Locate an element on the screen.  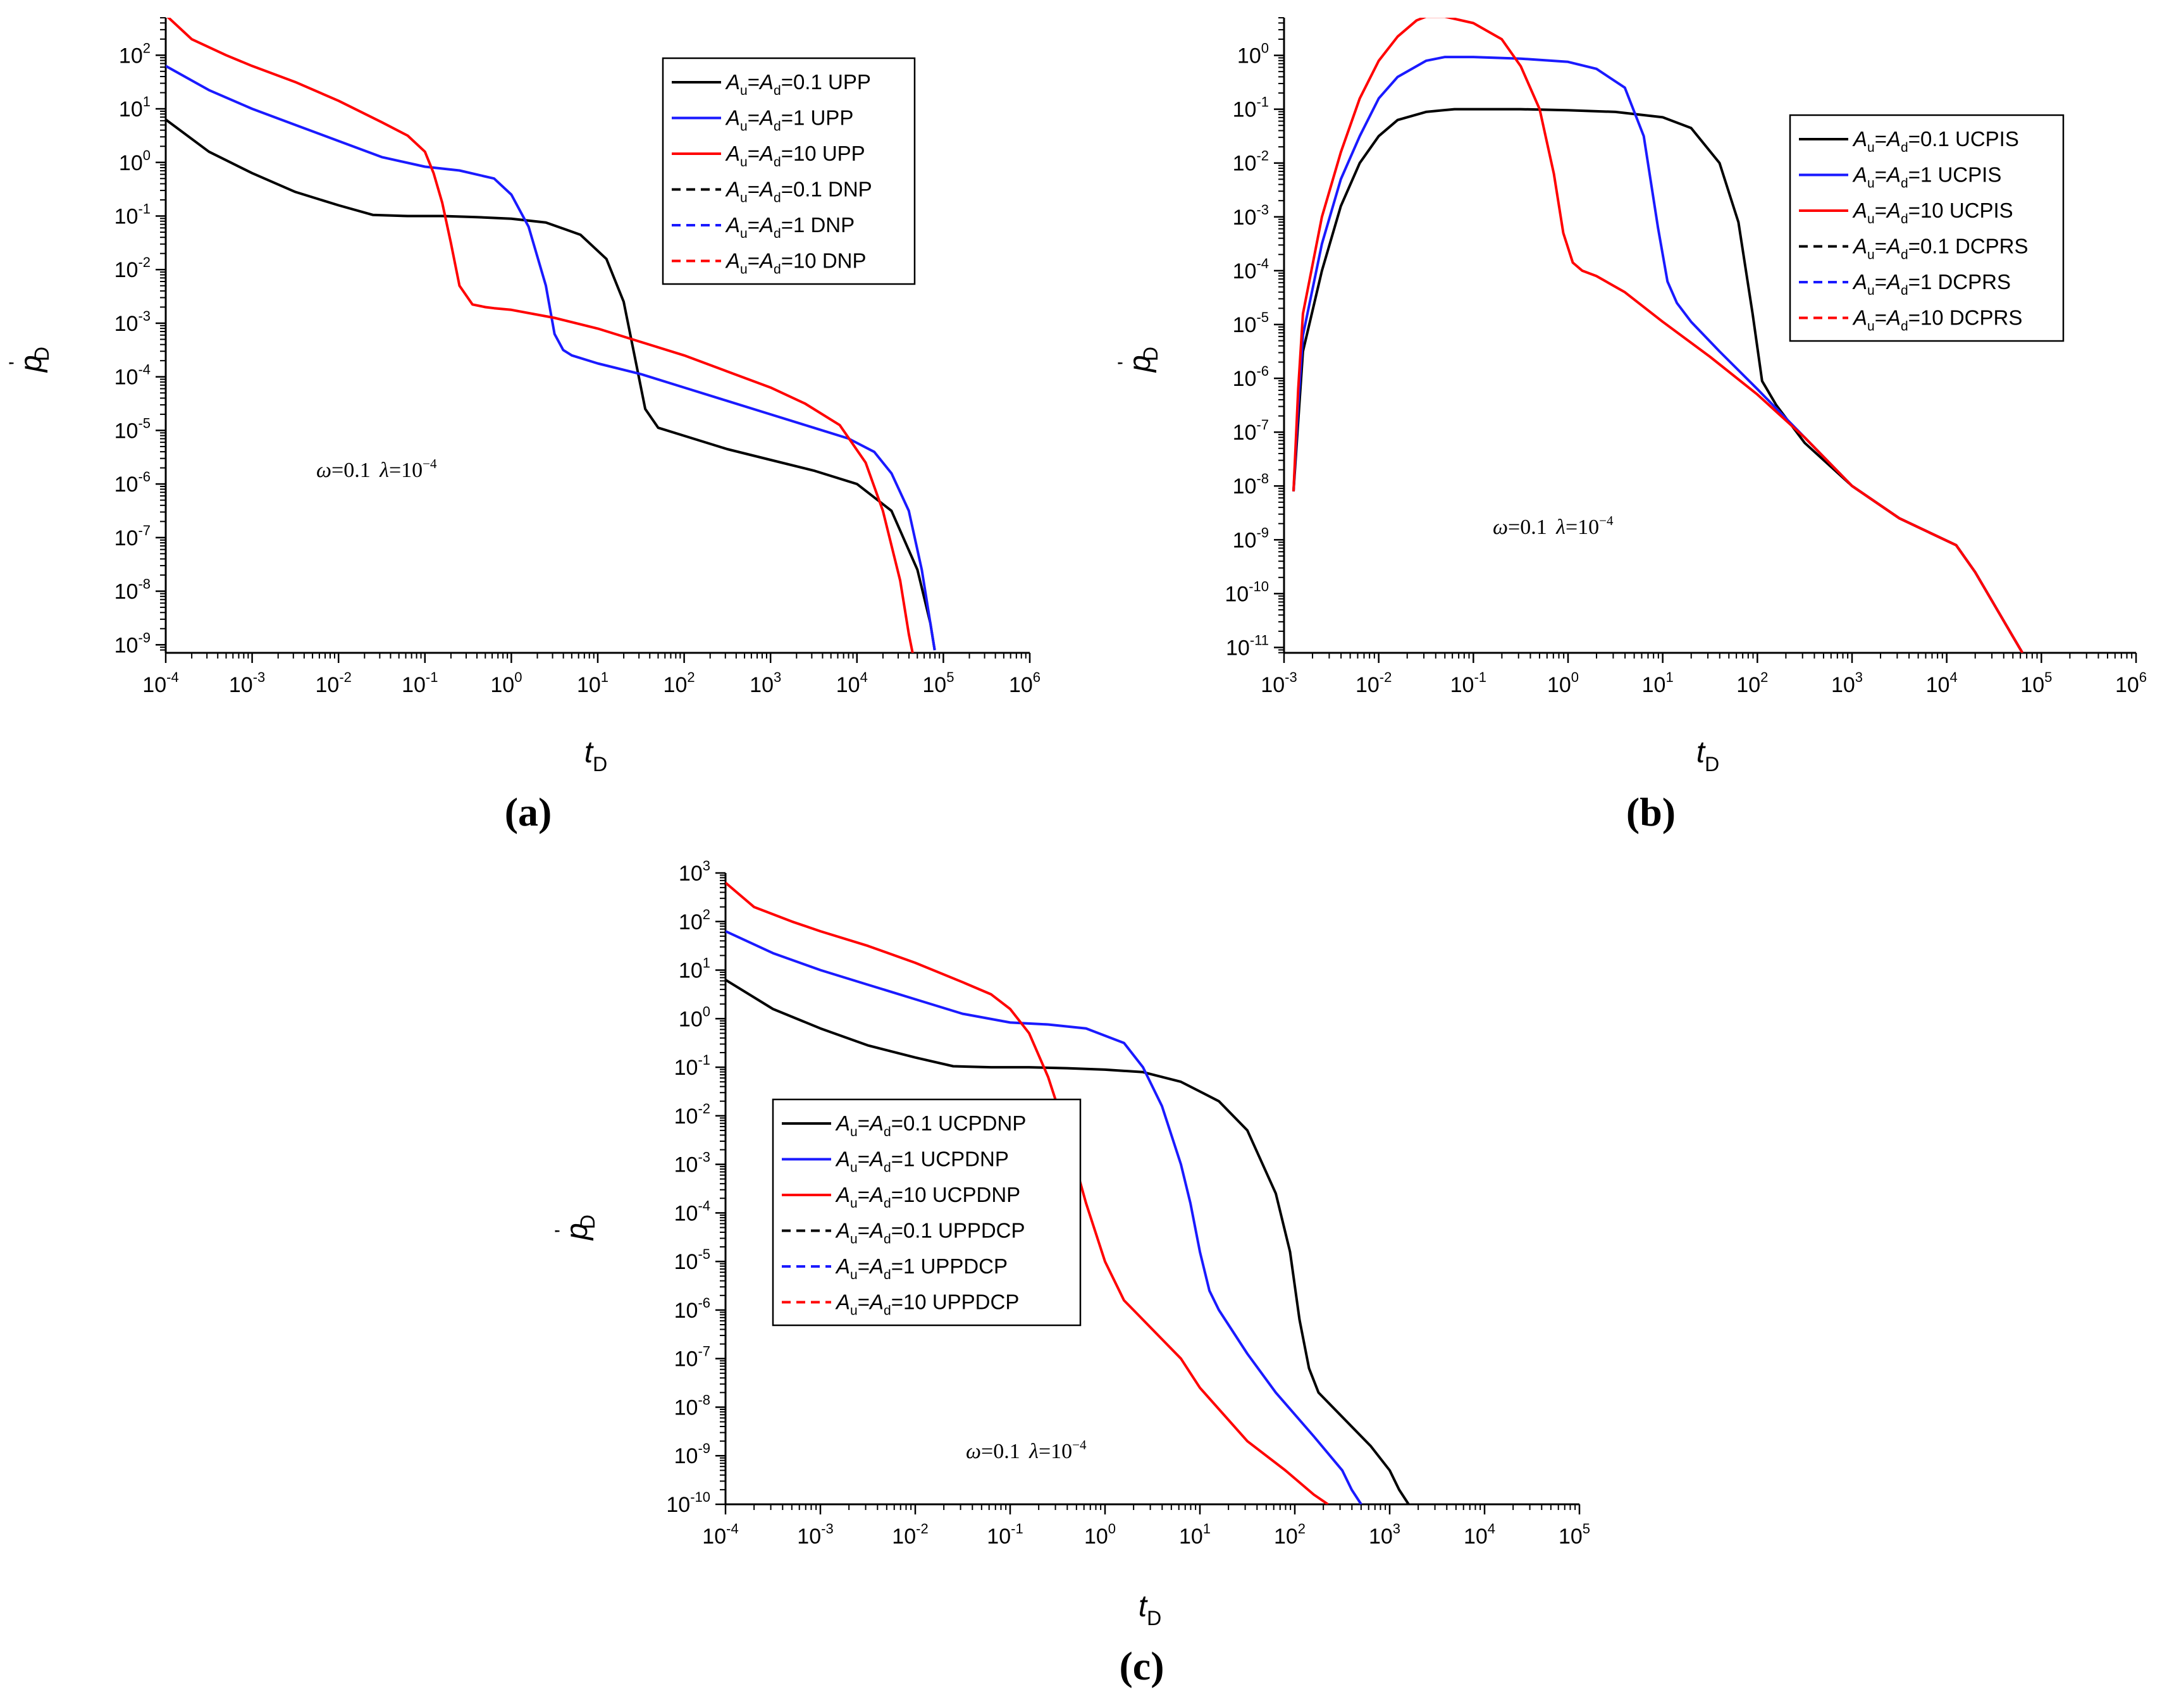
panel-label-b: (b) is located at coordinates (1651, 811).